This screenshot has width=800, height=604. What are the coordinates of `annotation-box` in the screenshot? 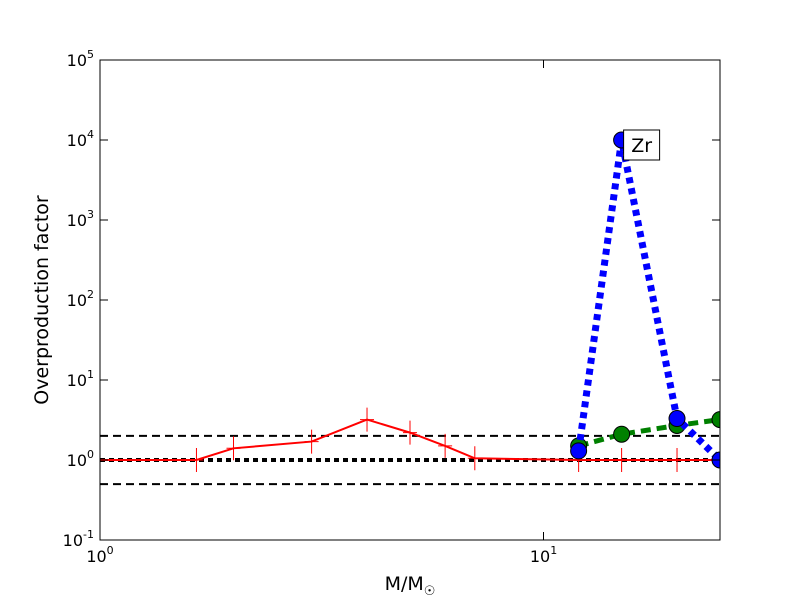 It's located at (642, 145).